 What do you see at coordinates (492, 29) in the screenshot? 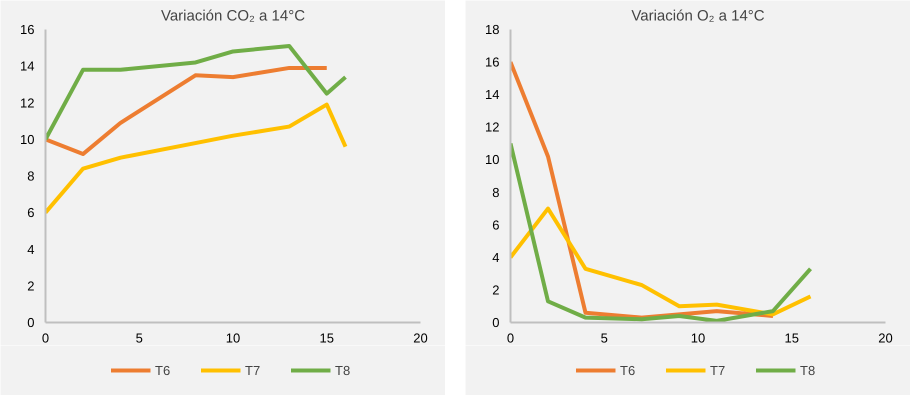
I see `y-tick-label: 18` at bounding box center [492, 29].